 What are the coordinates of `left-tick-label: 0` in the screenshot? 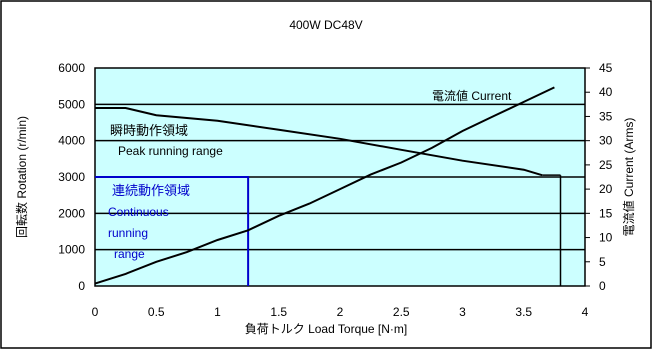 It's located at (81, 286).